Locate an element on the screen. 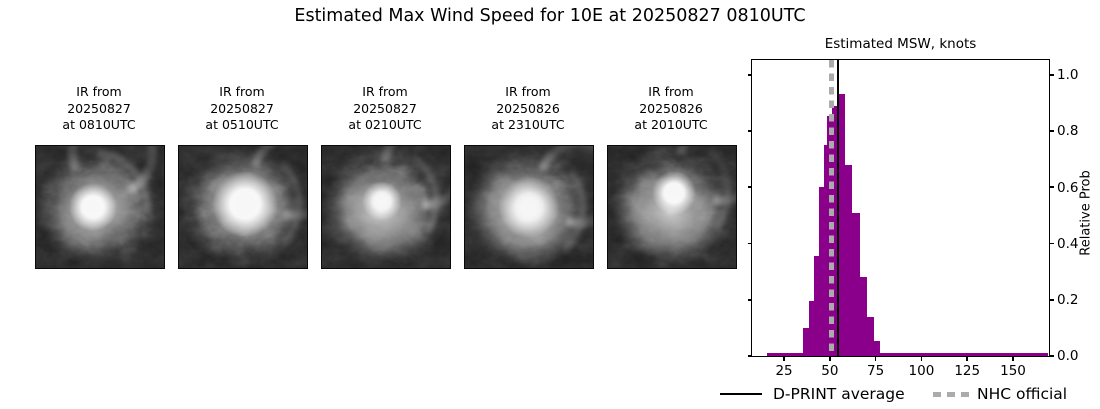 The image size is (1100, 409). satellite-caption: IR from 20250826 at 2310UTC is located at coordinates (528, 109).